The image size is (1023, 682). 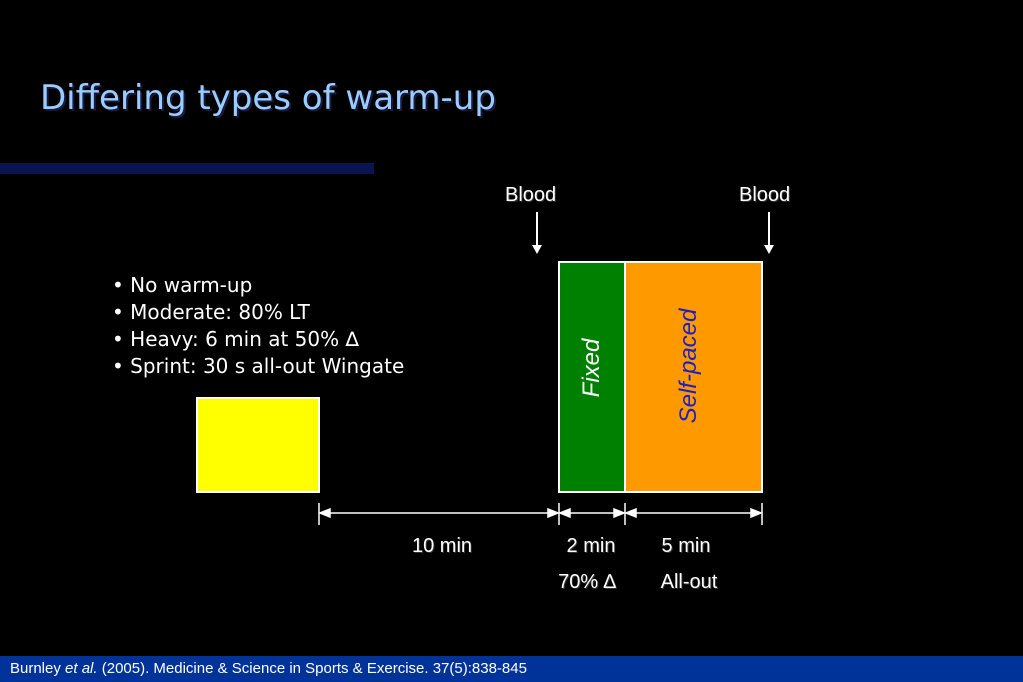 I want to click on title-underline-bar, so click(x=187, y=168).